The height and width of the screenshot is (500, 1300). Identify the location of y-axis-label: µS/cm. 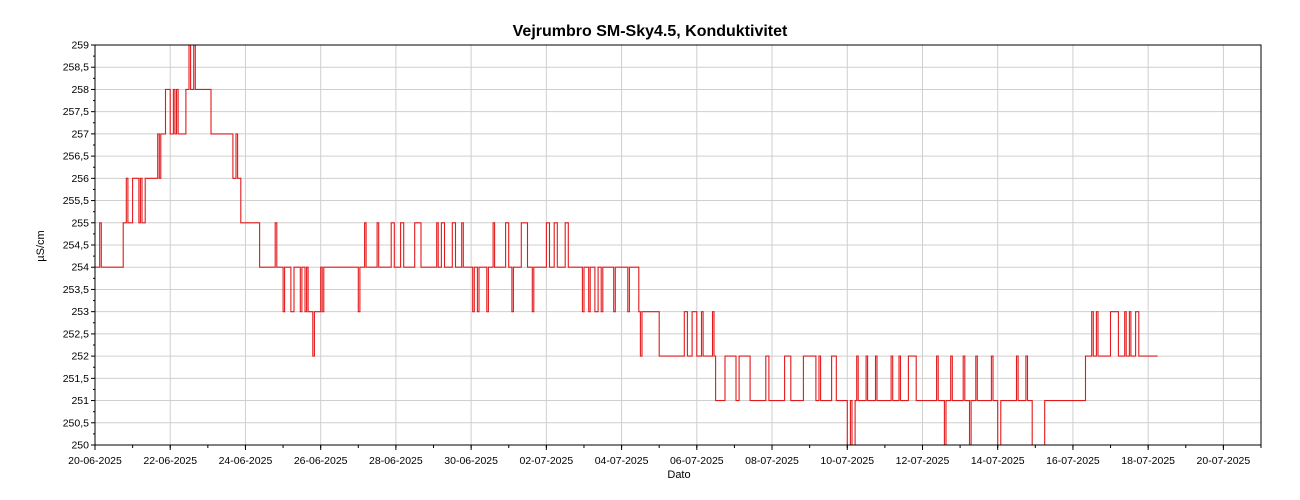
(41, 245).